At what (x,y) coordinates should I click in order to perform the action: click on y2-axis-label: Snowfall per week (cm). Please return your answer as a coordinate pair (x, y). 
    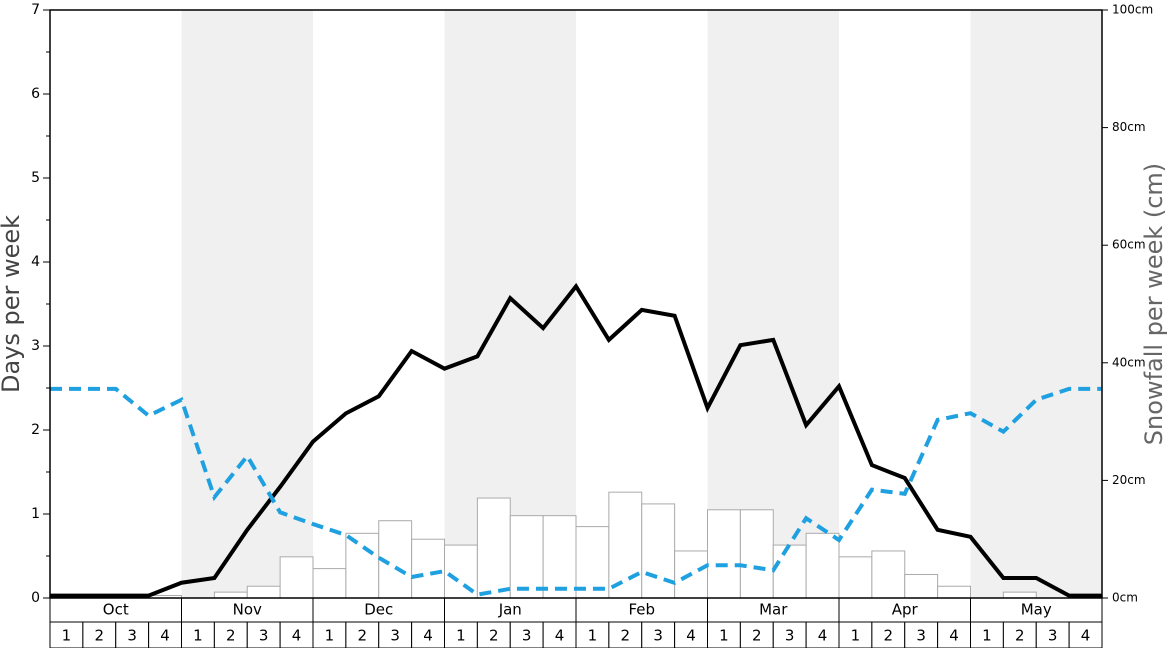
    Looking at the image, I should click on (1154, 304).